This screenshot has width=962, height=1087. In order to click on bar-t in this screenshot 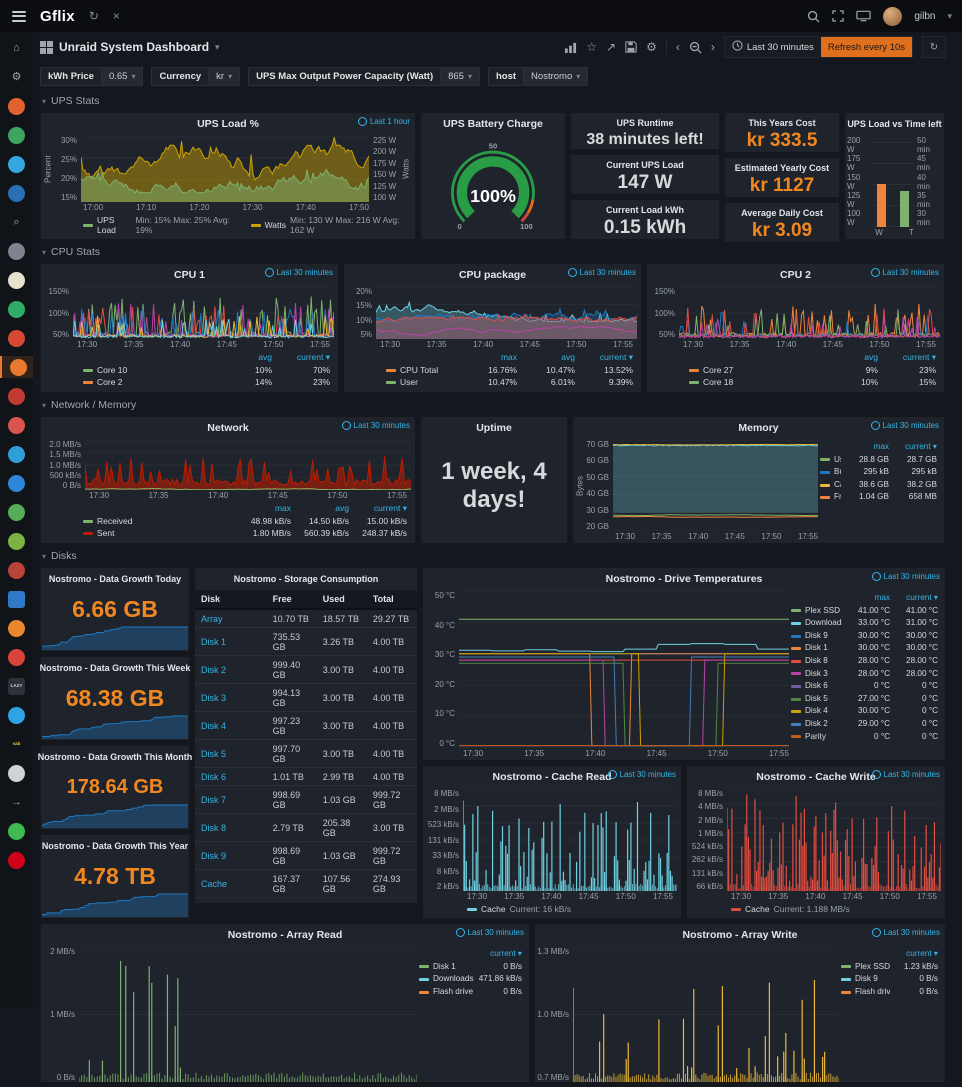, I will do `click(904, 208)`.